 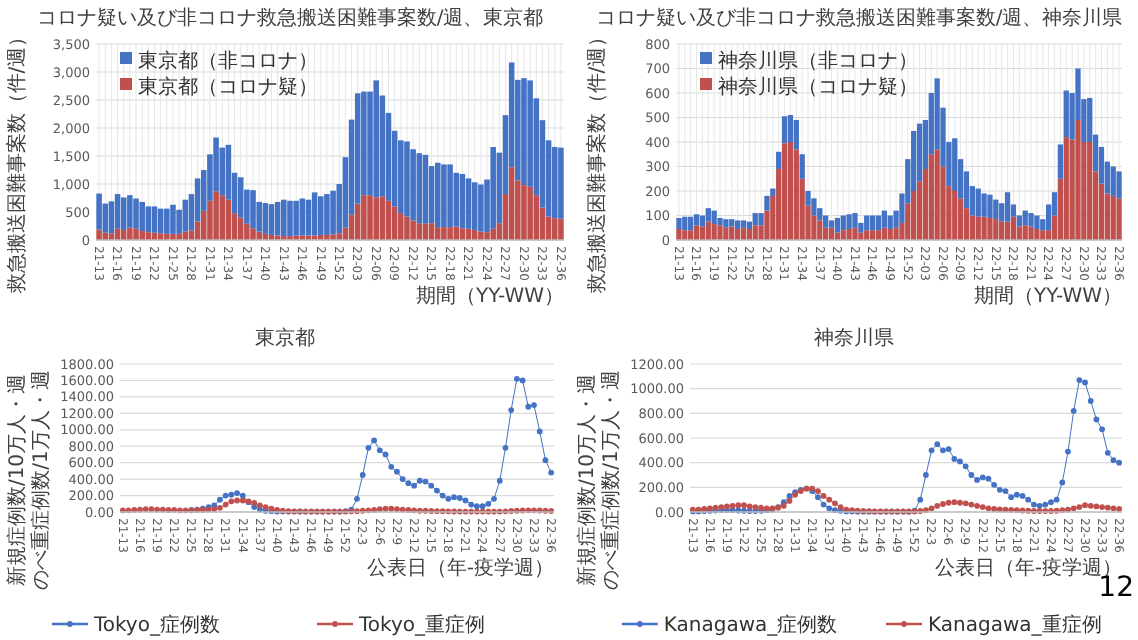 I want to click on legend-label: Tokyo_重症例, so click(x=421, y=625).